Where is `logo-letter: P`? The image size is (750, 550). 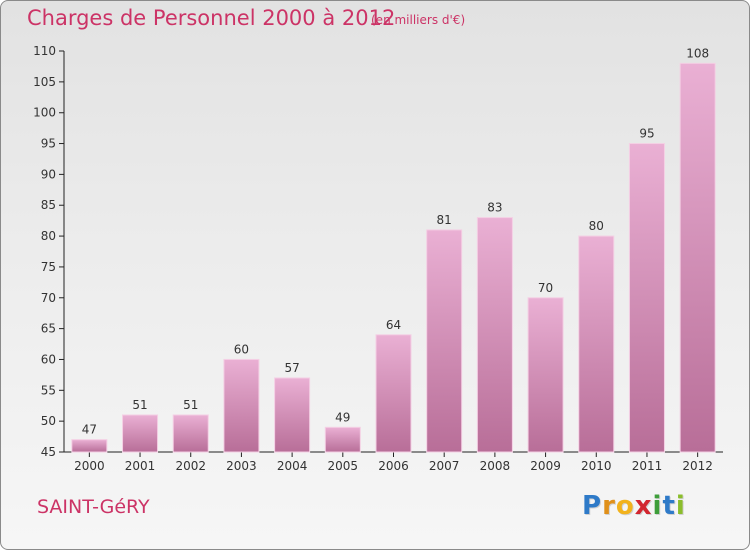
logo-letter: P is located at coordinates (592, 506).